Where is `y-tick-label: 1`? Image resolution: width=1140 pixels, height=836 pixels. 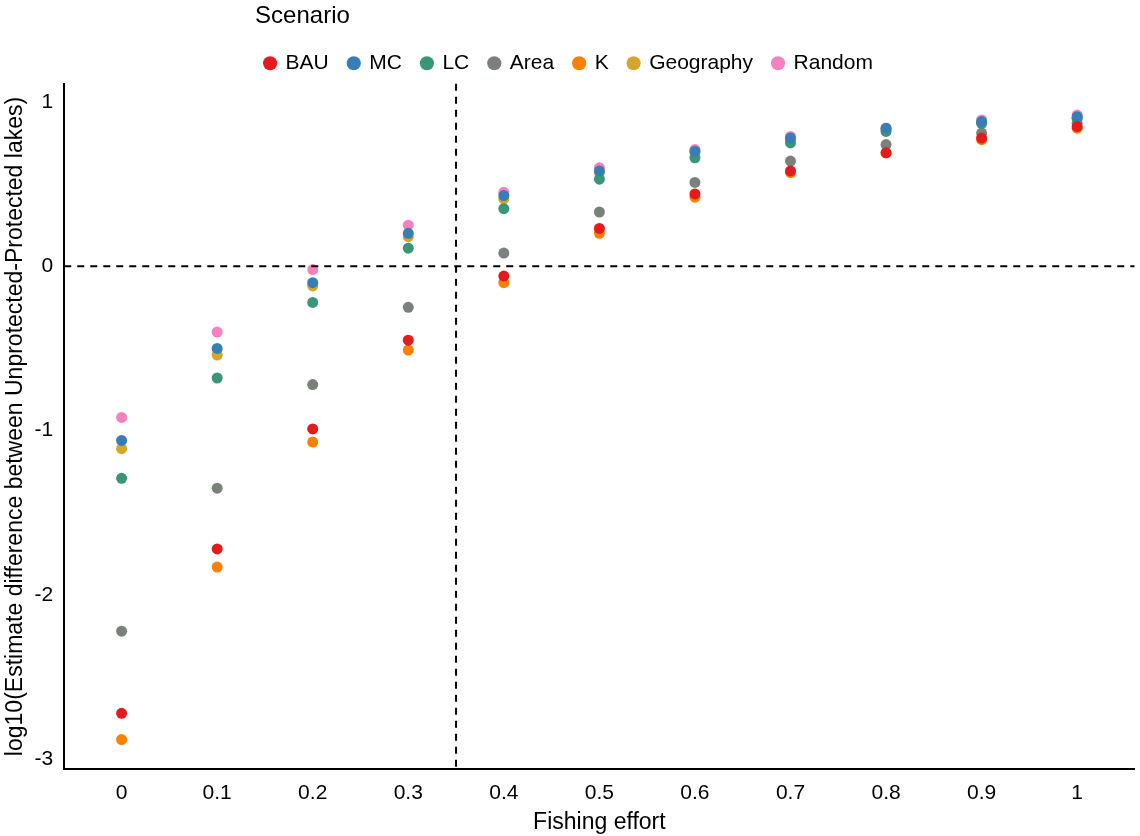 y-tick-label: 1 is located at coordinates (47, 100).